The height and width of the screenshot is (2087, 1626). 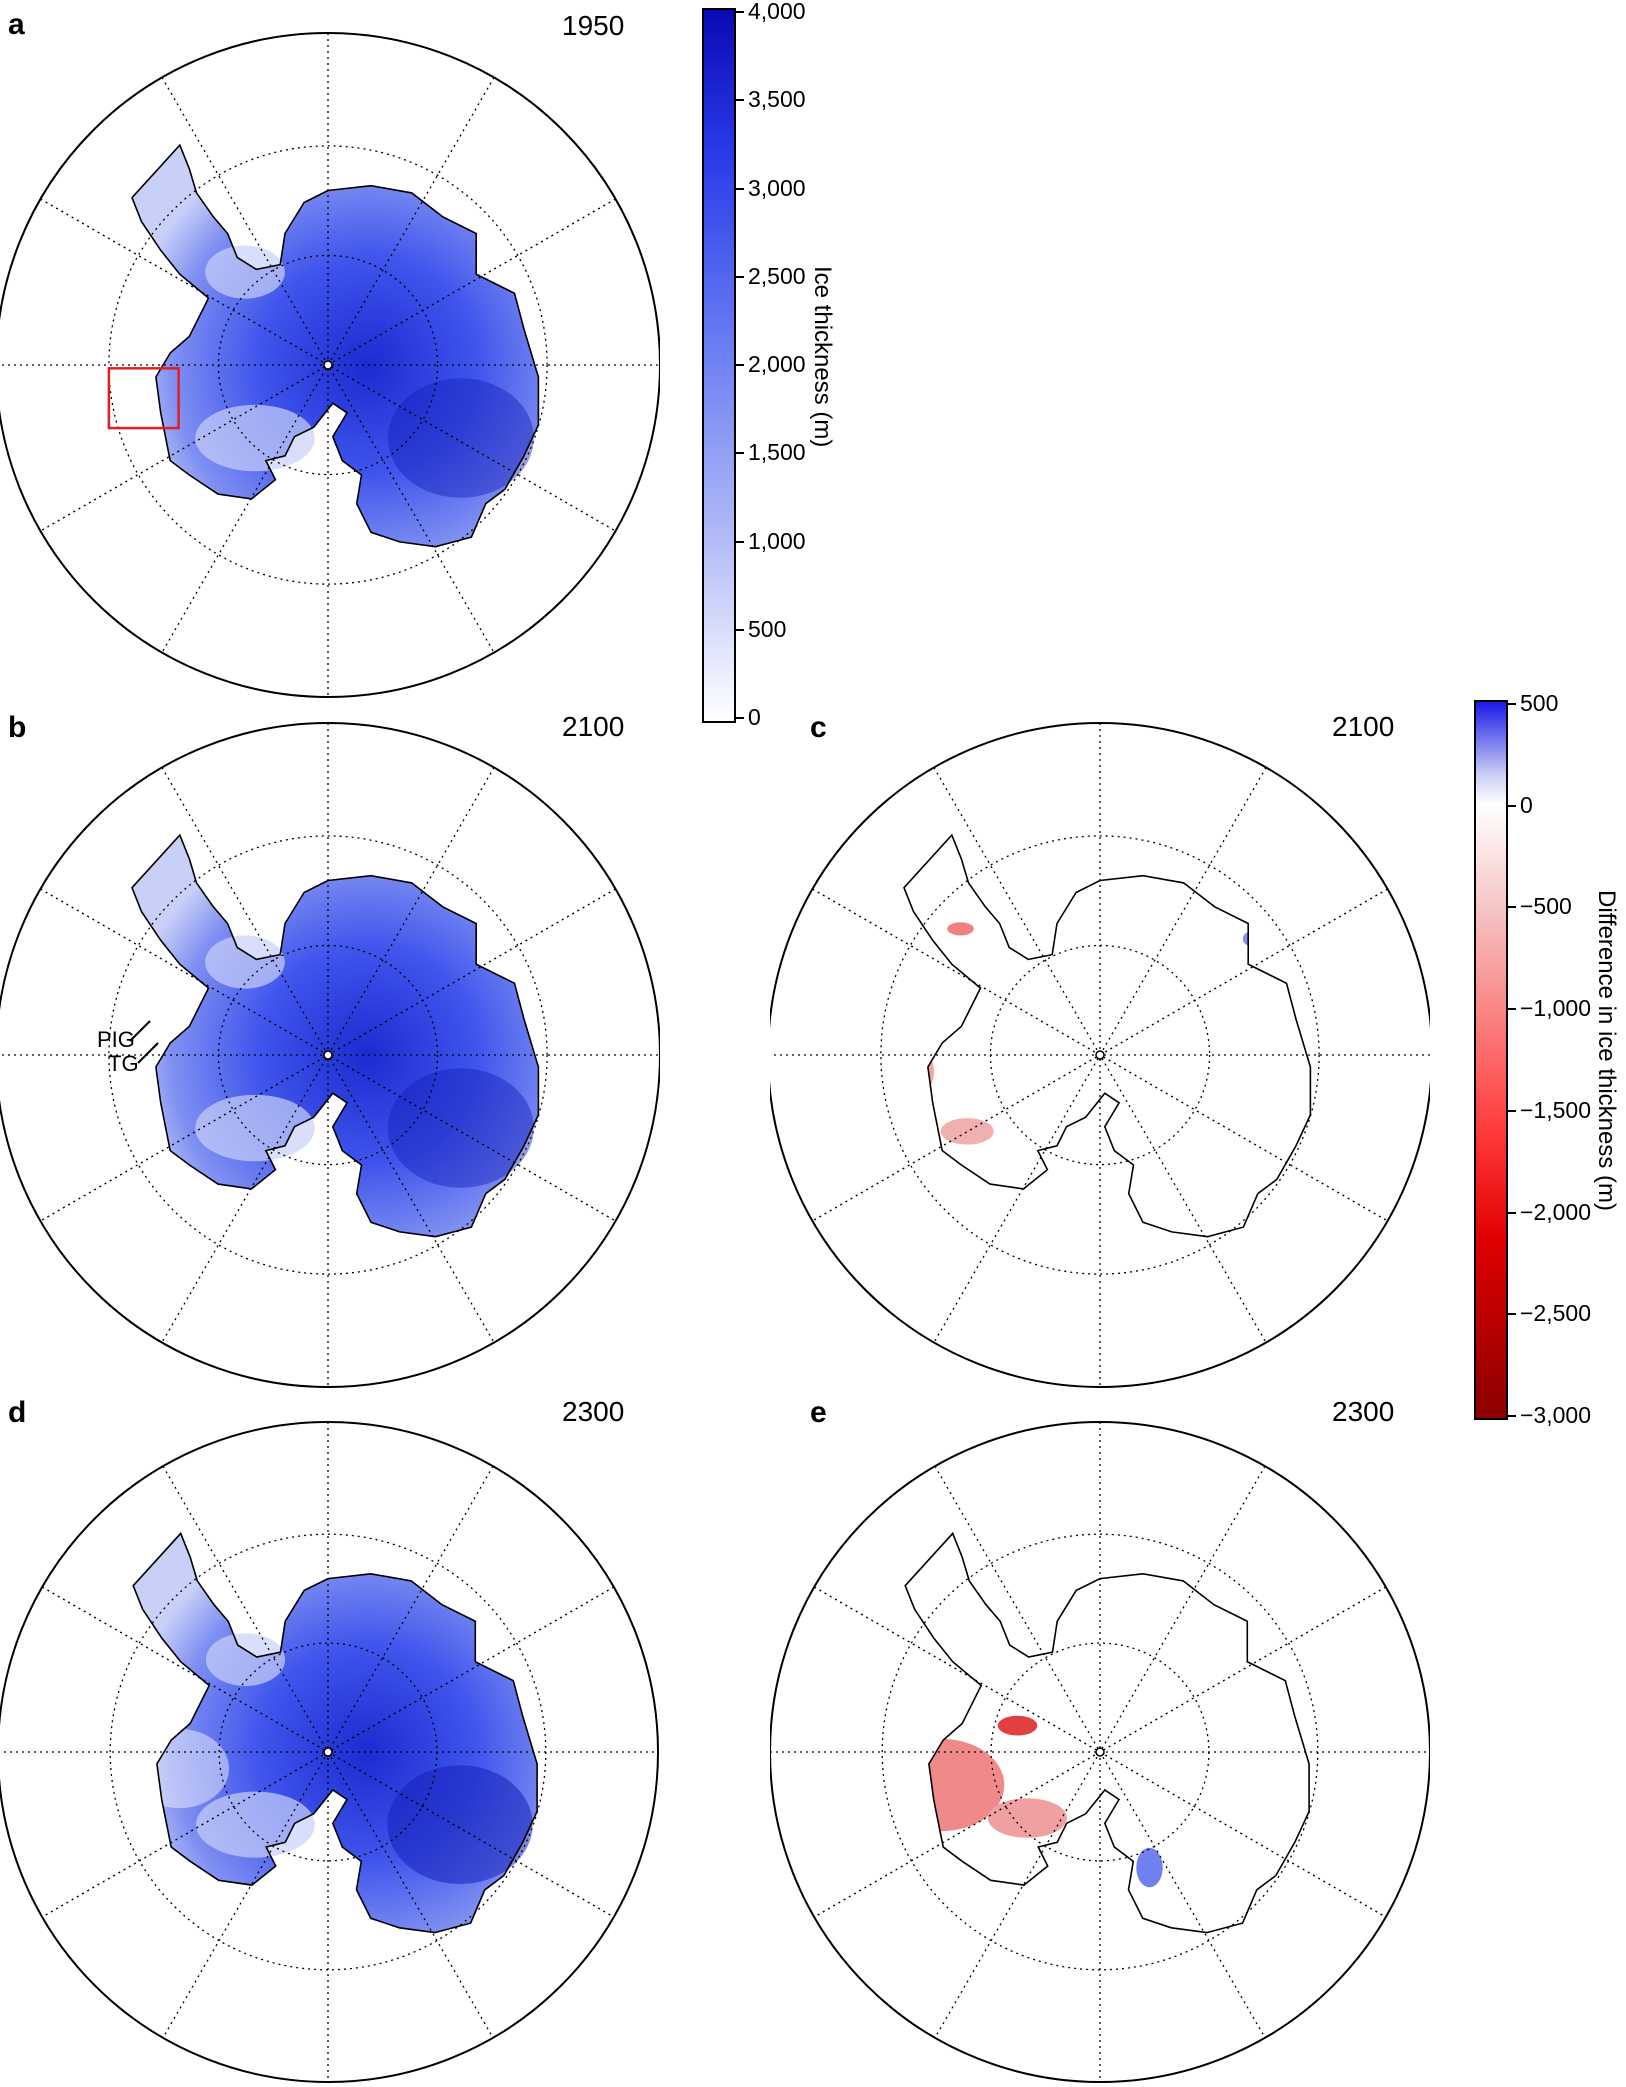 What do you see at coordinates (777, 540) in the screenshot?
I see `colorbar-thickness-tick-label: 1,000` at bounding box center [777, 540].